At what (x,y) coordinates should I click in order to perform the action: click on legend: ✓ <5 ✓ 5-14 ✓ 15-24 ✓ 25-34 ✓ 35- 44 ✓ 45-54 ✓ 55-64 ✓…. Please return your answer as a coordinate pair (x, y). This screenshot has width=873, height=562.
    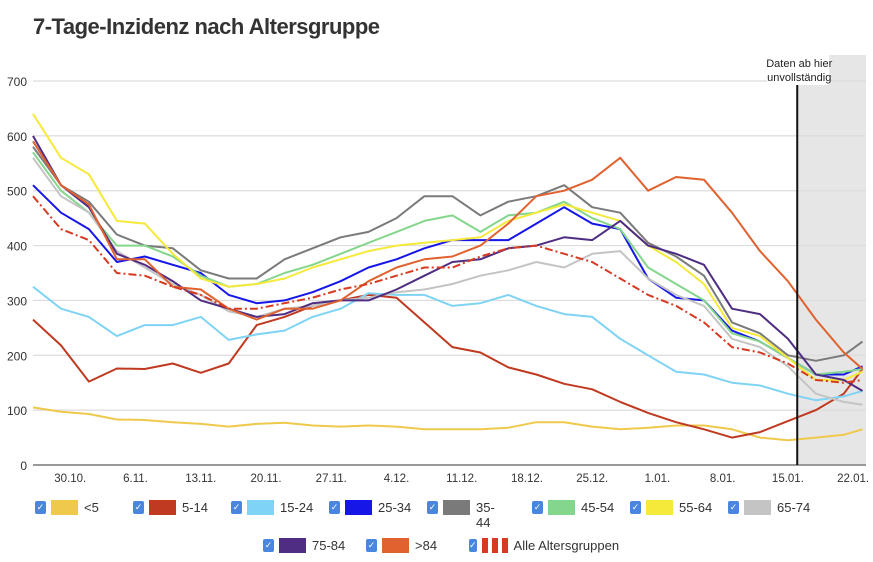
    Looking at the image, I should click on (430, 515).